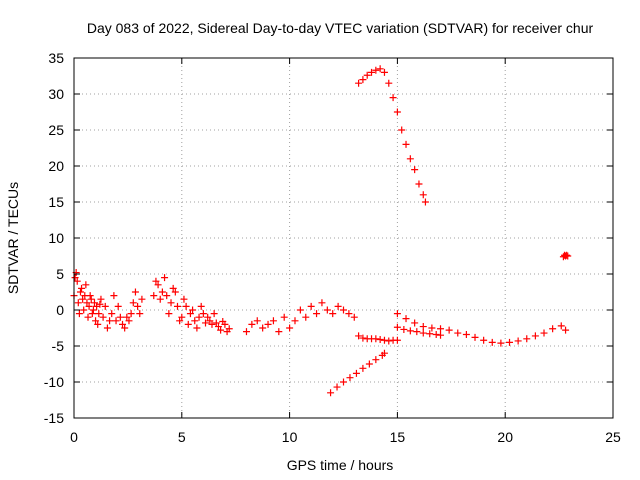 Image resolution: width=640 pixels, height=480 pixels. What do you see at coordinates (13, 238) in the screenshot?
I see `y-axis-label: SDTVAR / TECUs` at bounding box center [13, 238].